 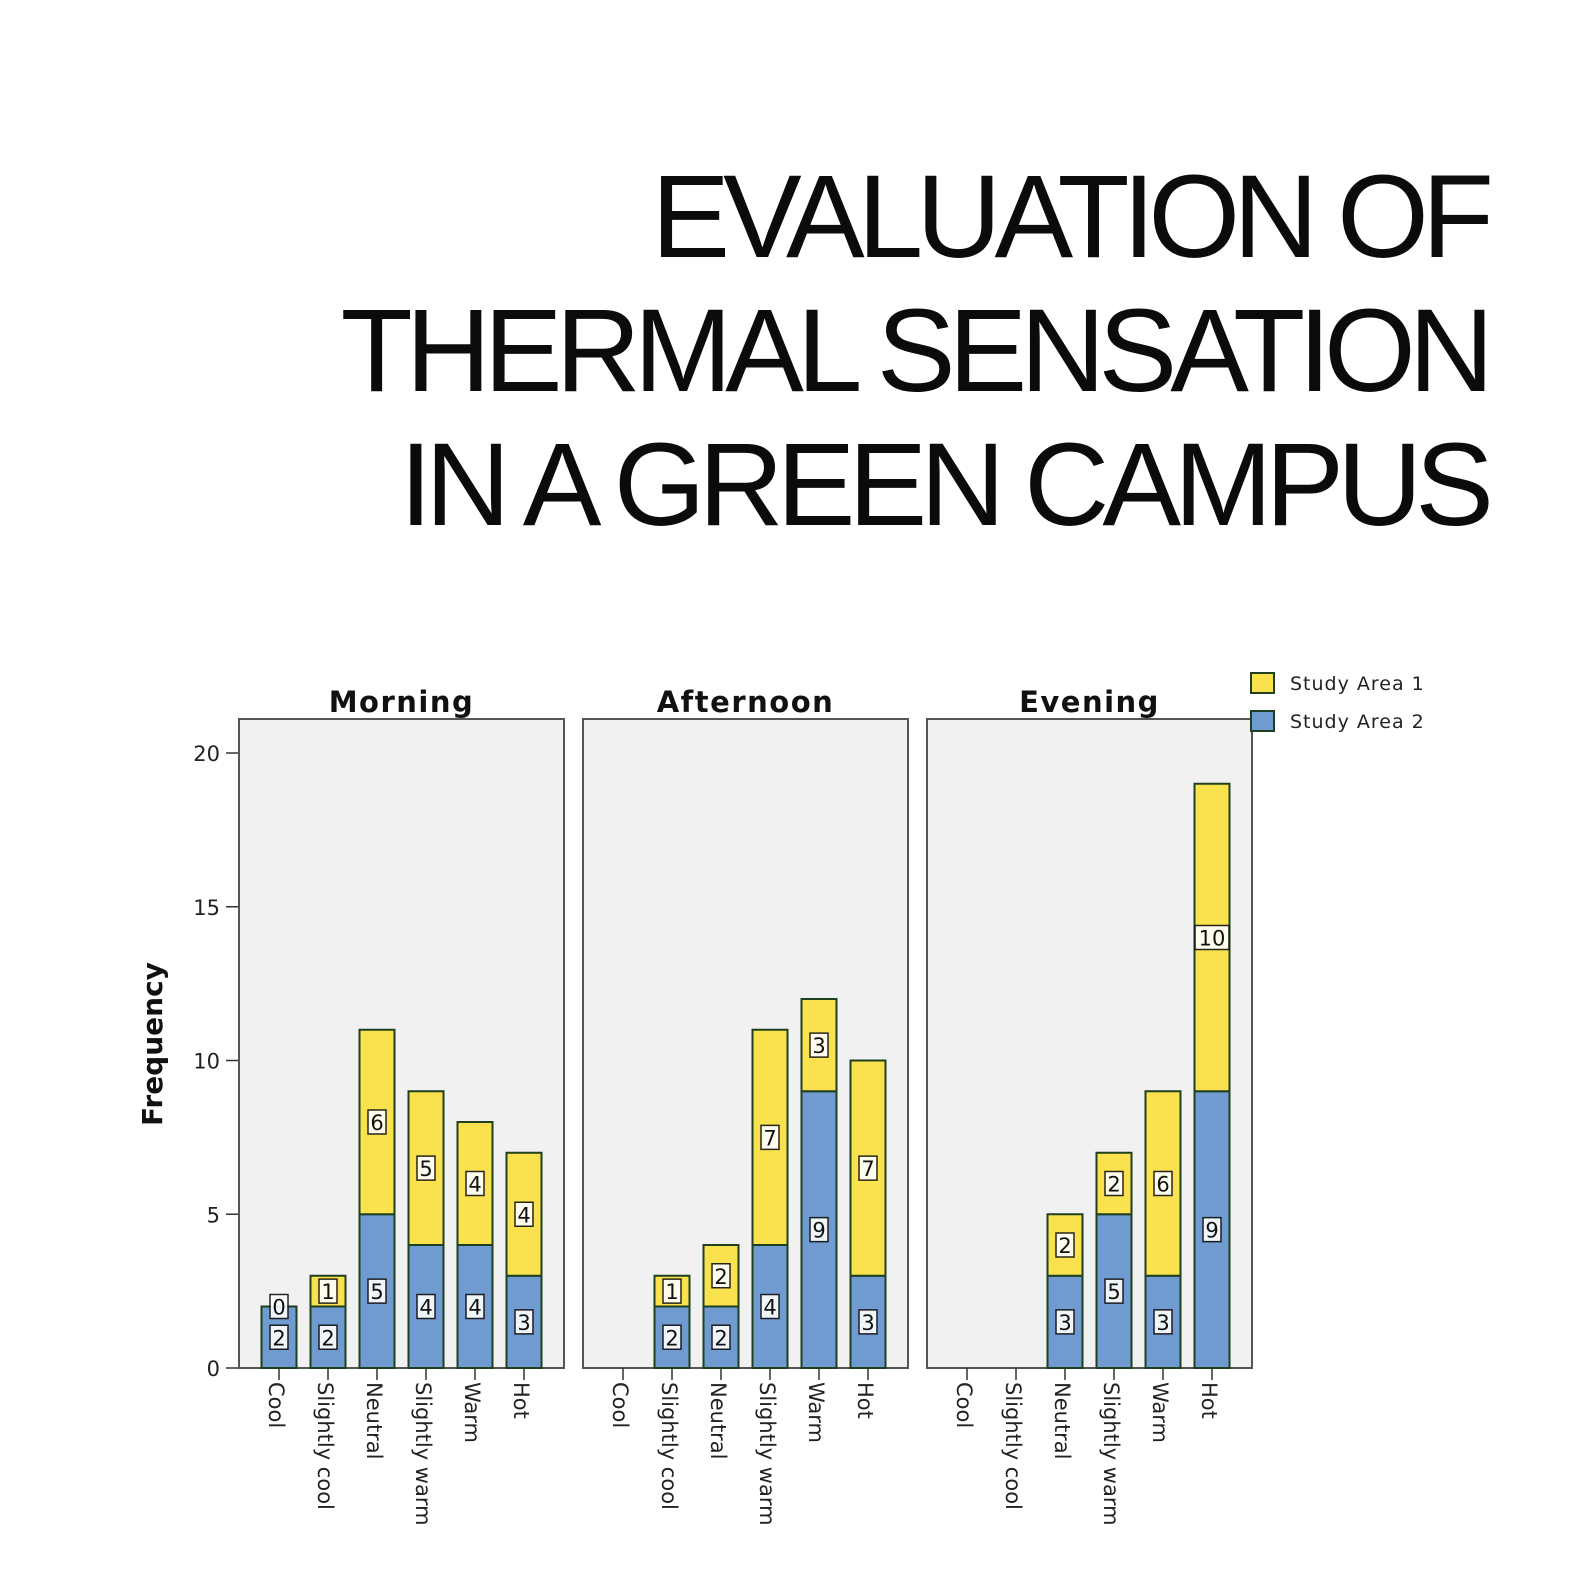 I want to click on title-line: IN A GREEN CAMPUS, so click(x=946, y=485).